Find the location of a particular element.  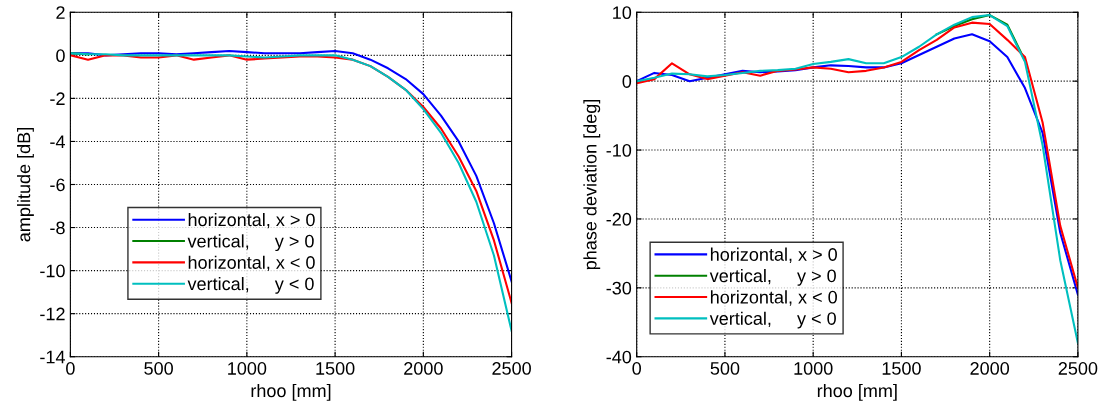

y-tick-label: -6 is located at coordinates (57, 185).